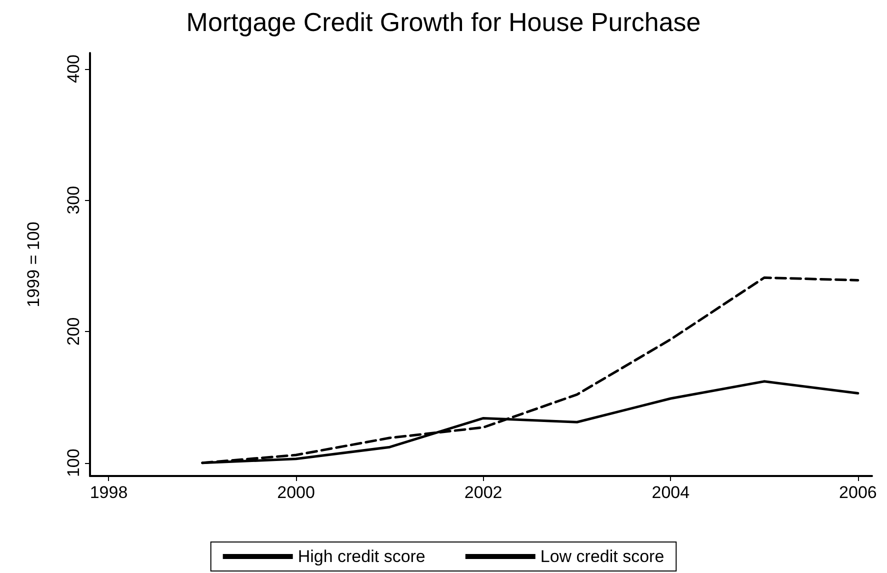  I want to click on y-tick-label: 100, so click(73, 463).